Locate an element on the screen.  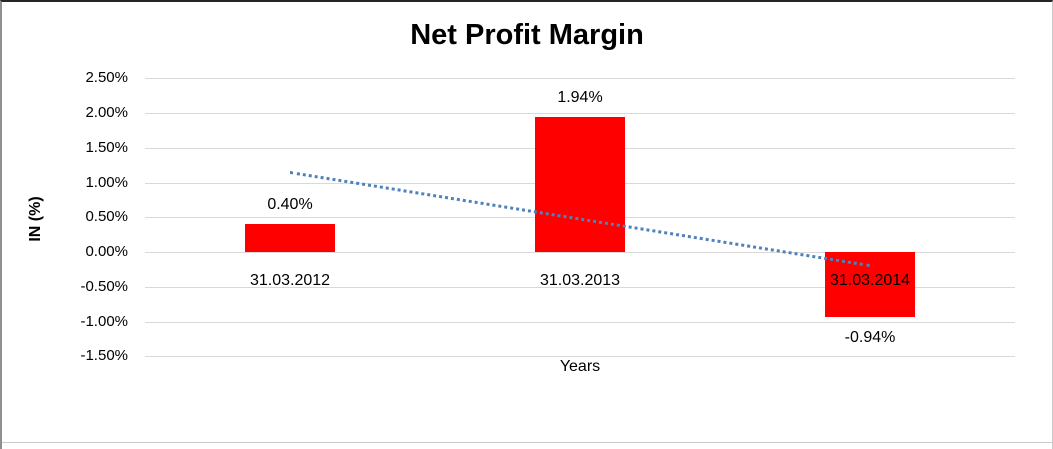
chart-title: Net Profit Margin is located at coordinates (527, 35).